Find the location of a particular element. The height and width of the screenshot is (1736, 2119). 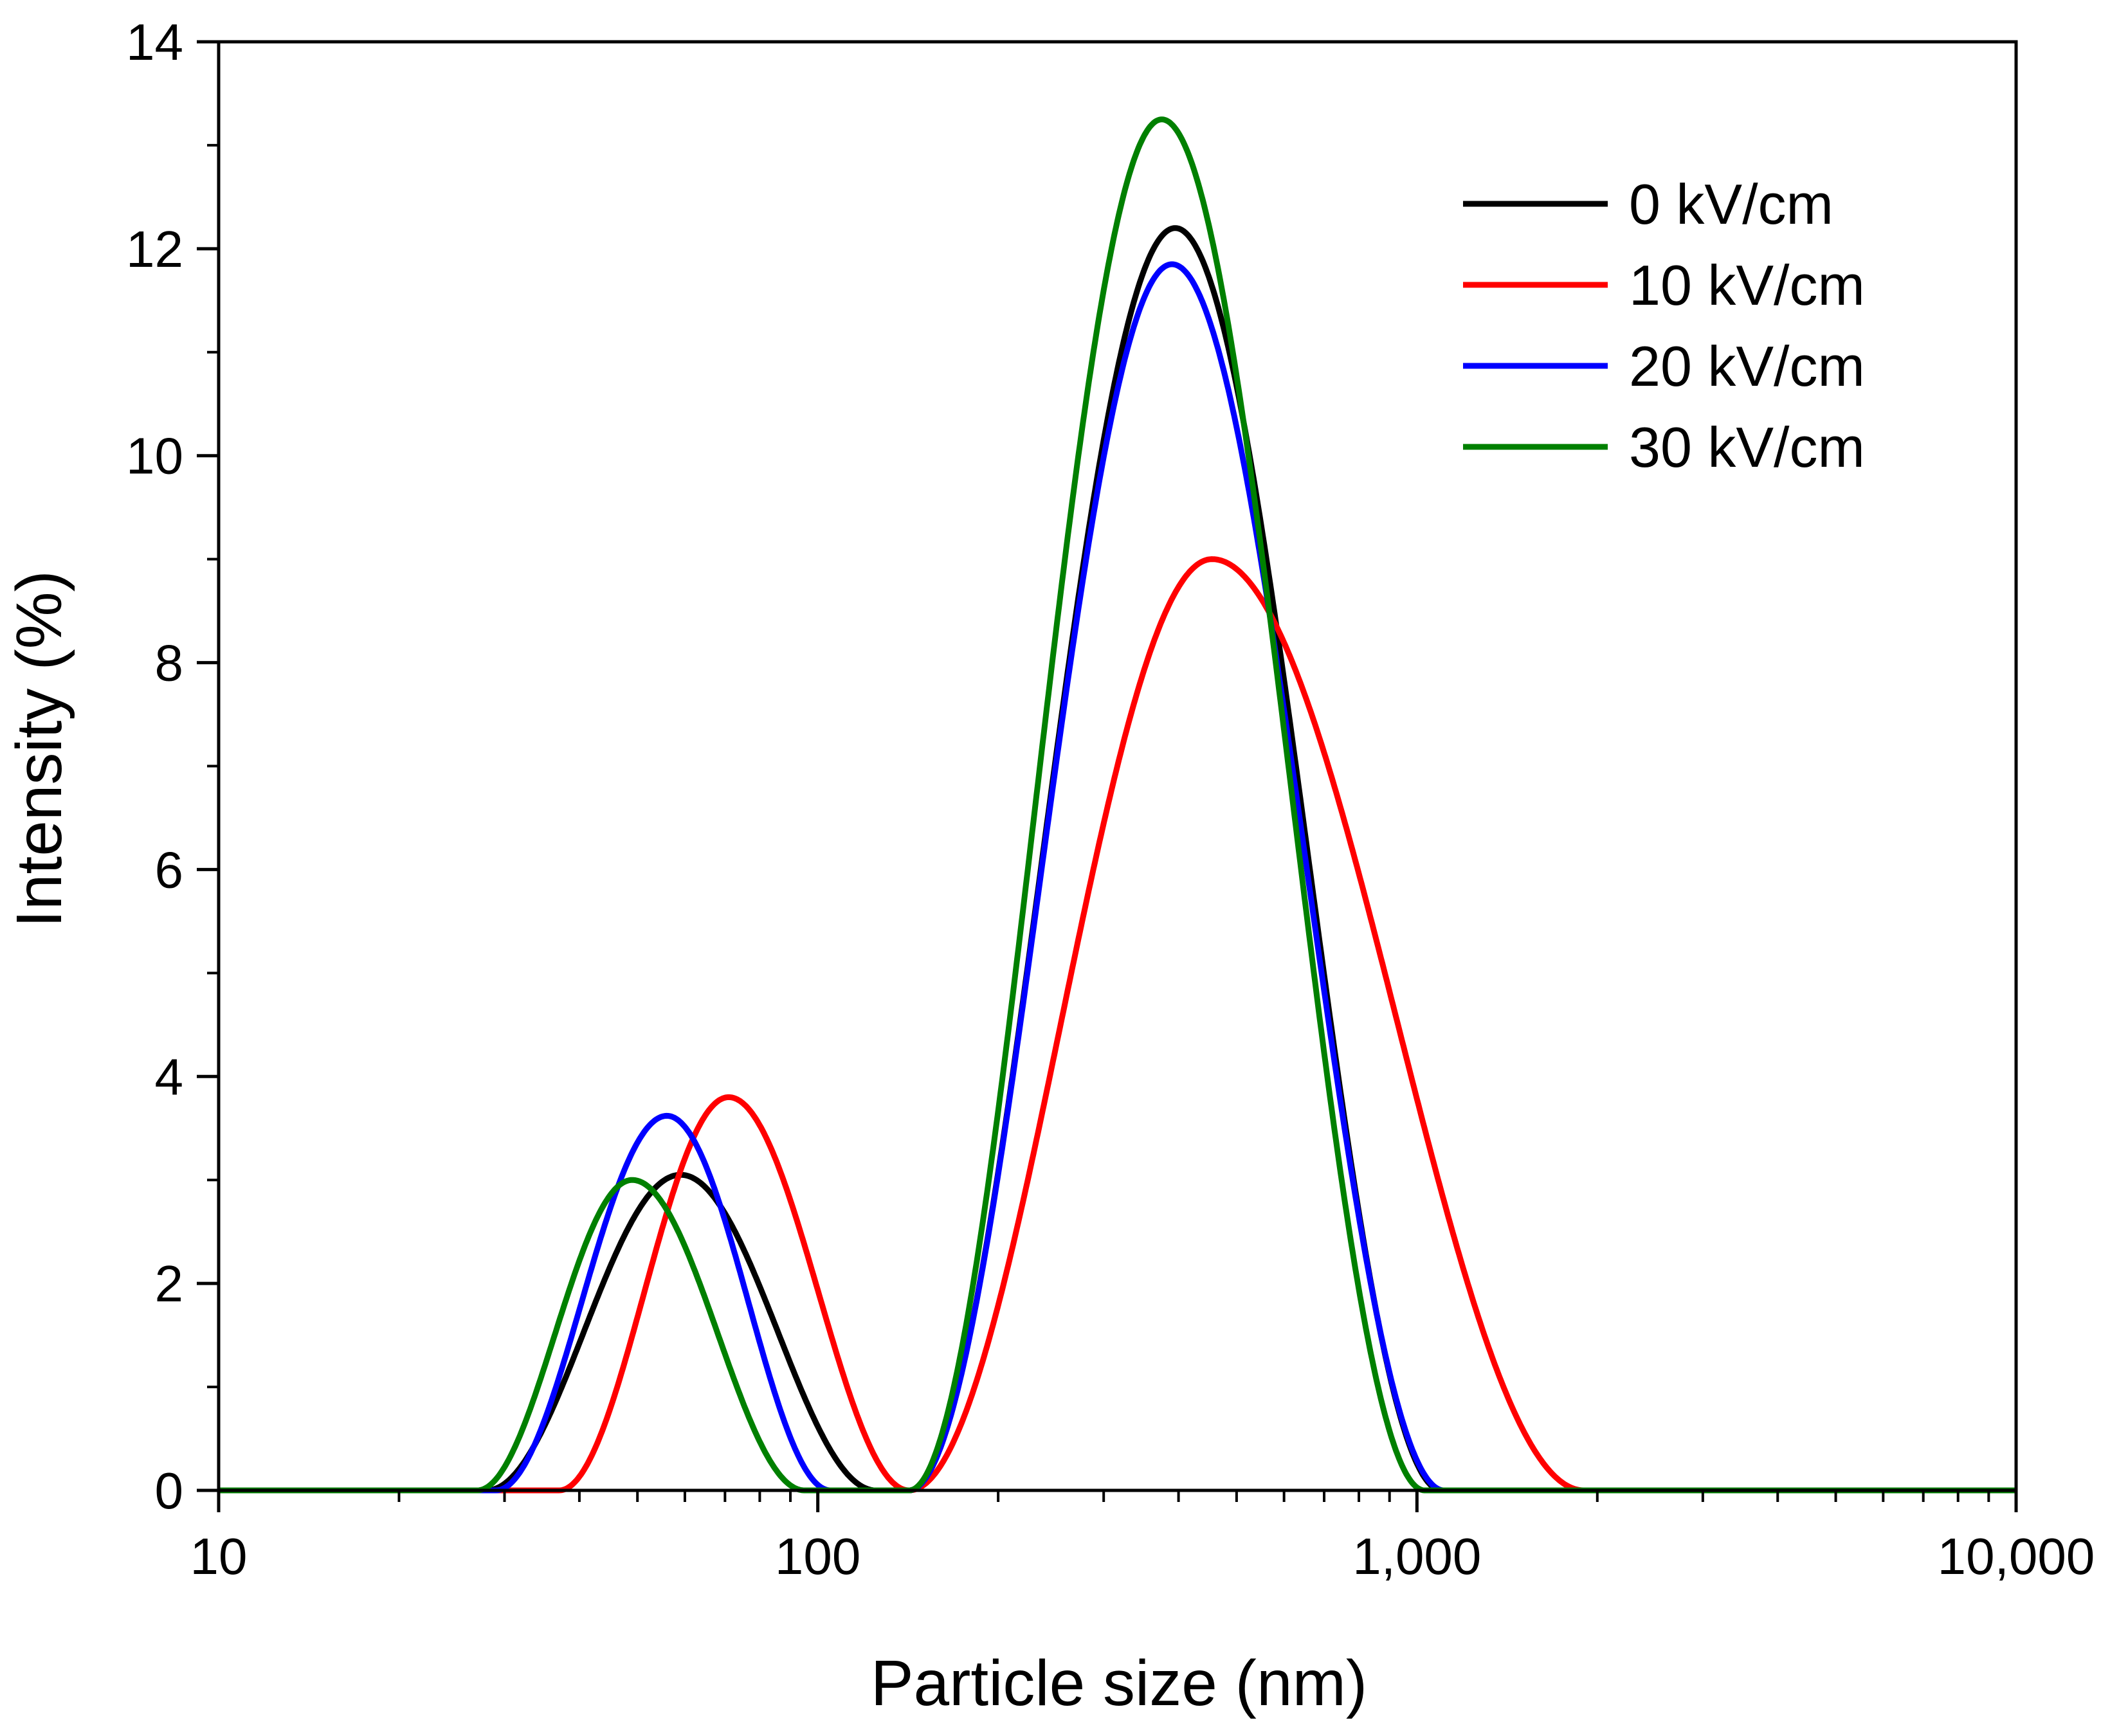

y-tick-label: 6 is located at coordinates (169, 869).